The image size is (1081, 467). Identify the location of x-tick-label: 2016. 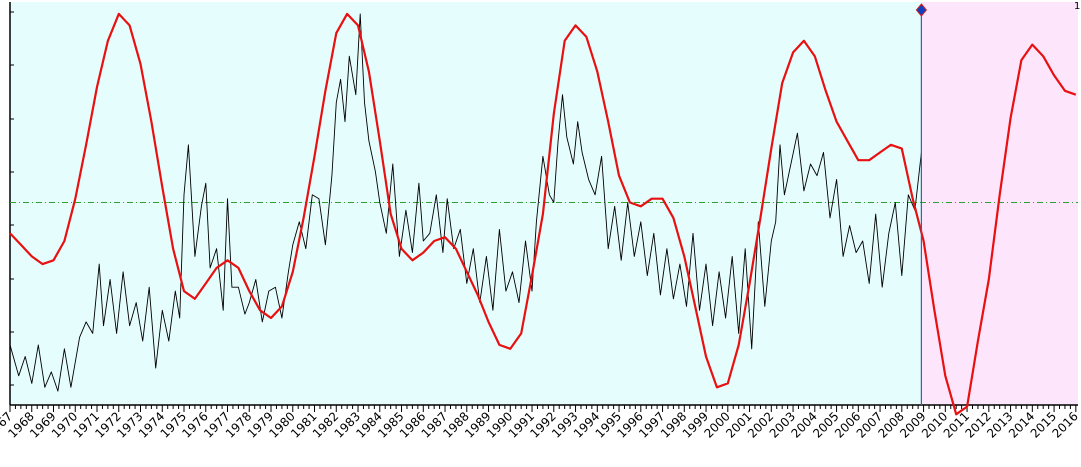
(1064, 424).